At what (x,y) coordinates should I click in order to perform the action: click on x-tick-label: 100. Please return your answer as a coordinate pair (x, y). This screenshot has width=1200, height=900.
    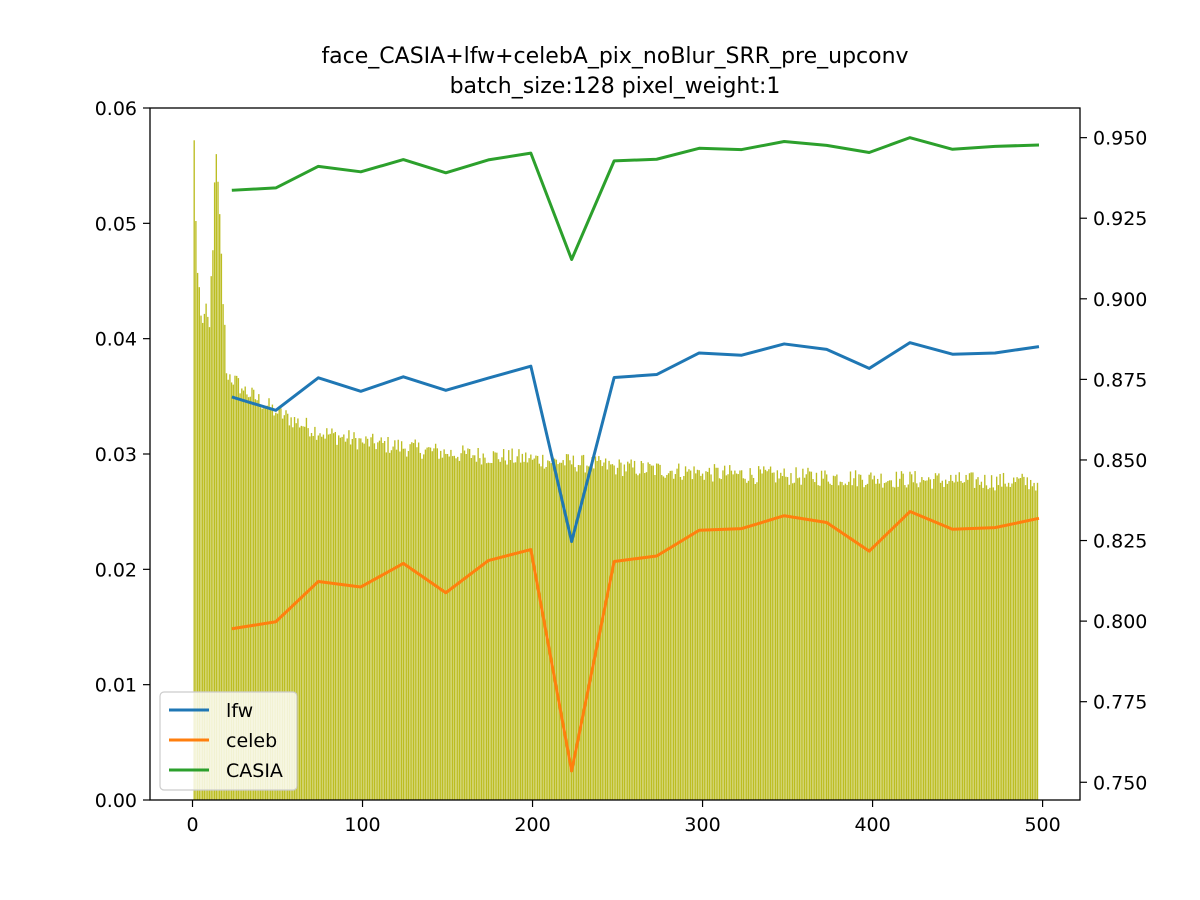
    Looking at the image, I should click on (362, 825).